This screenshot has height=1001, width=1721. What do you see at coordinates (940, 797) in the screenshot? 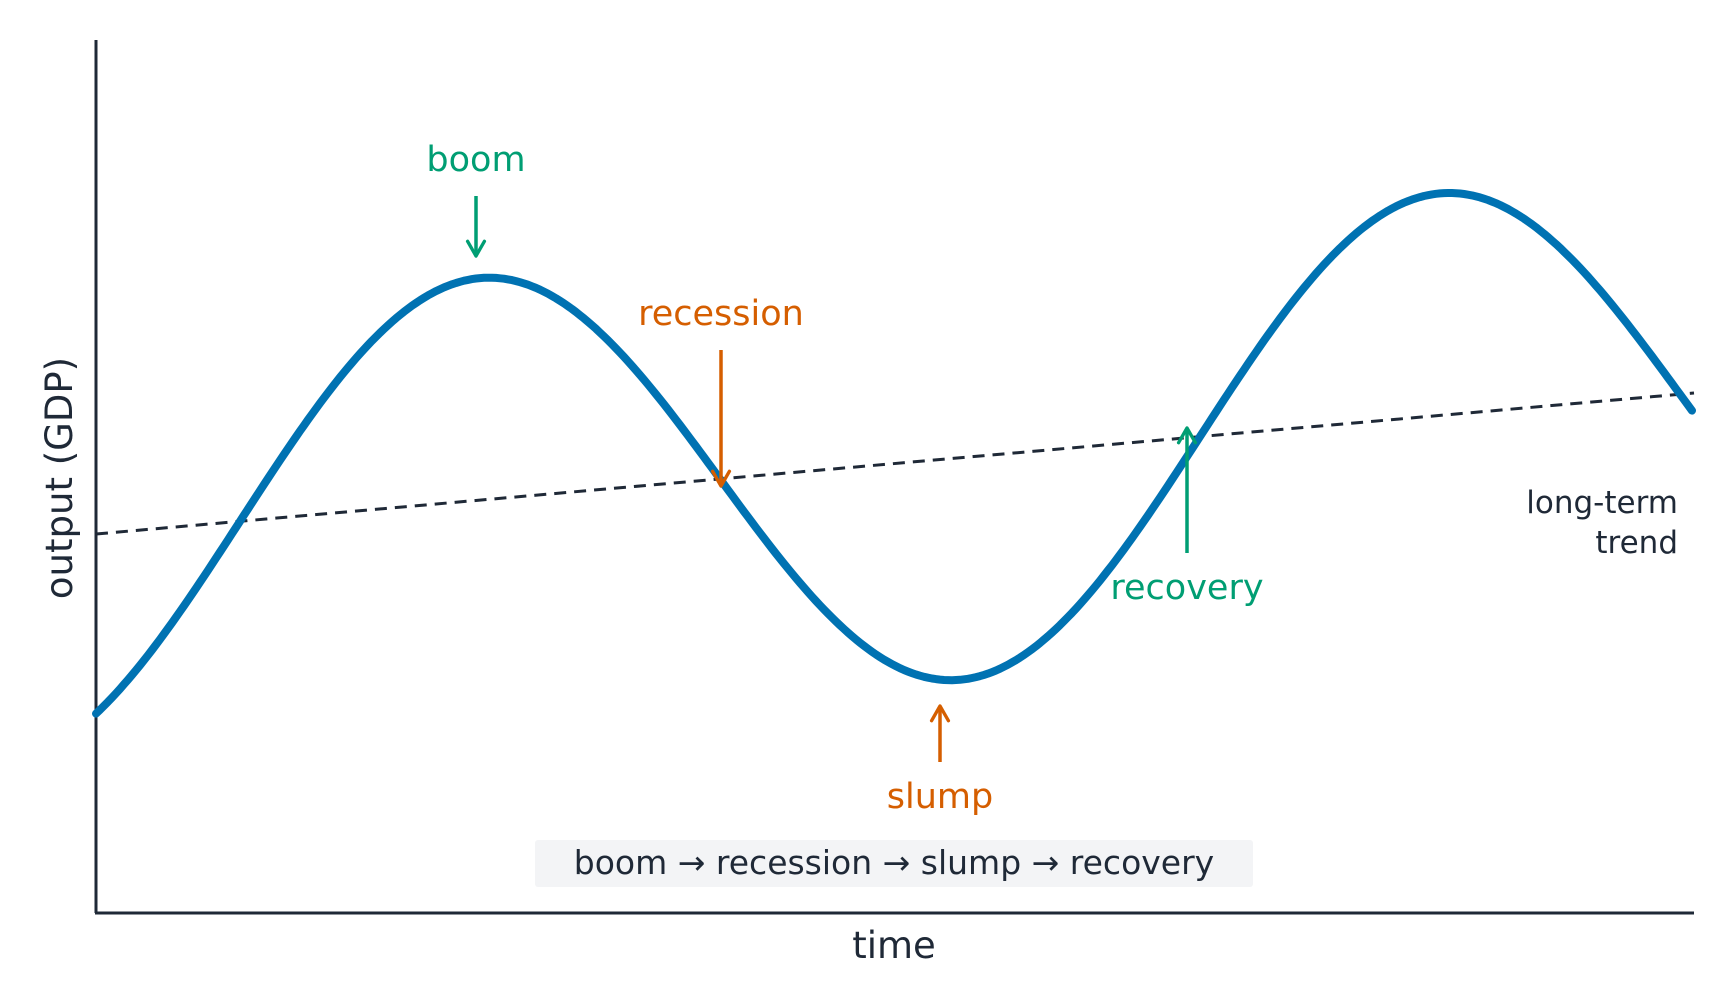
I see `slump-label: slump` at bounding box center [940, 797].